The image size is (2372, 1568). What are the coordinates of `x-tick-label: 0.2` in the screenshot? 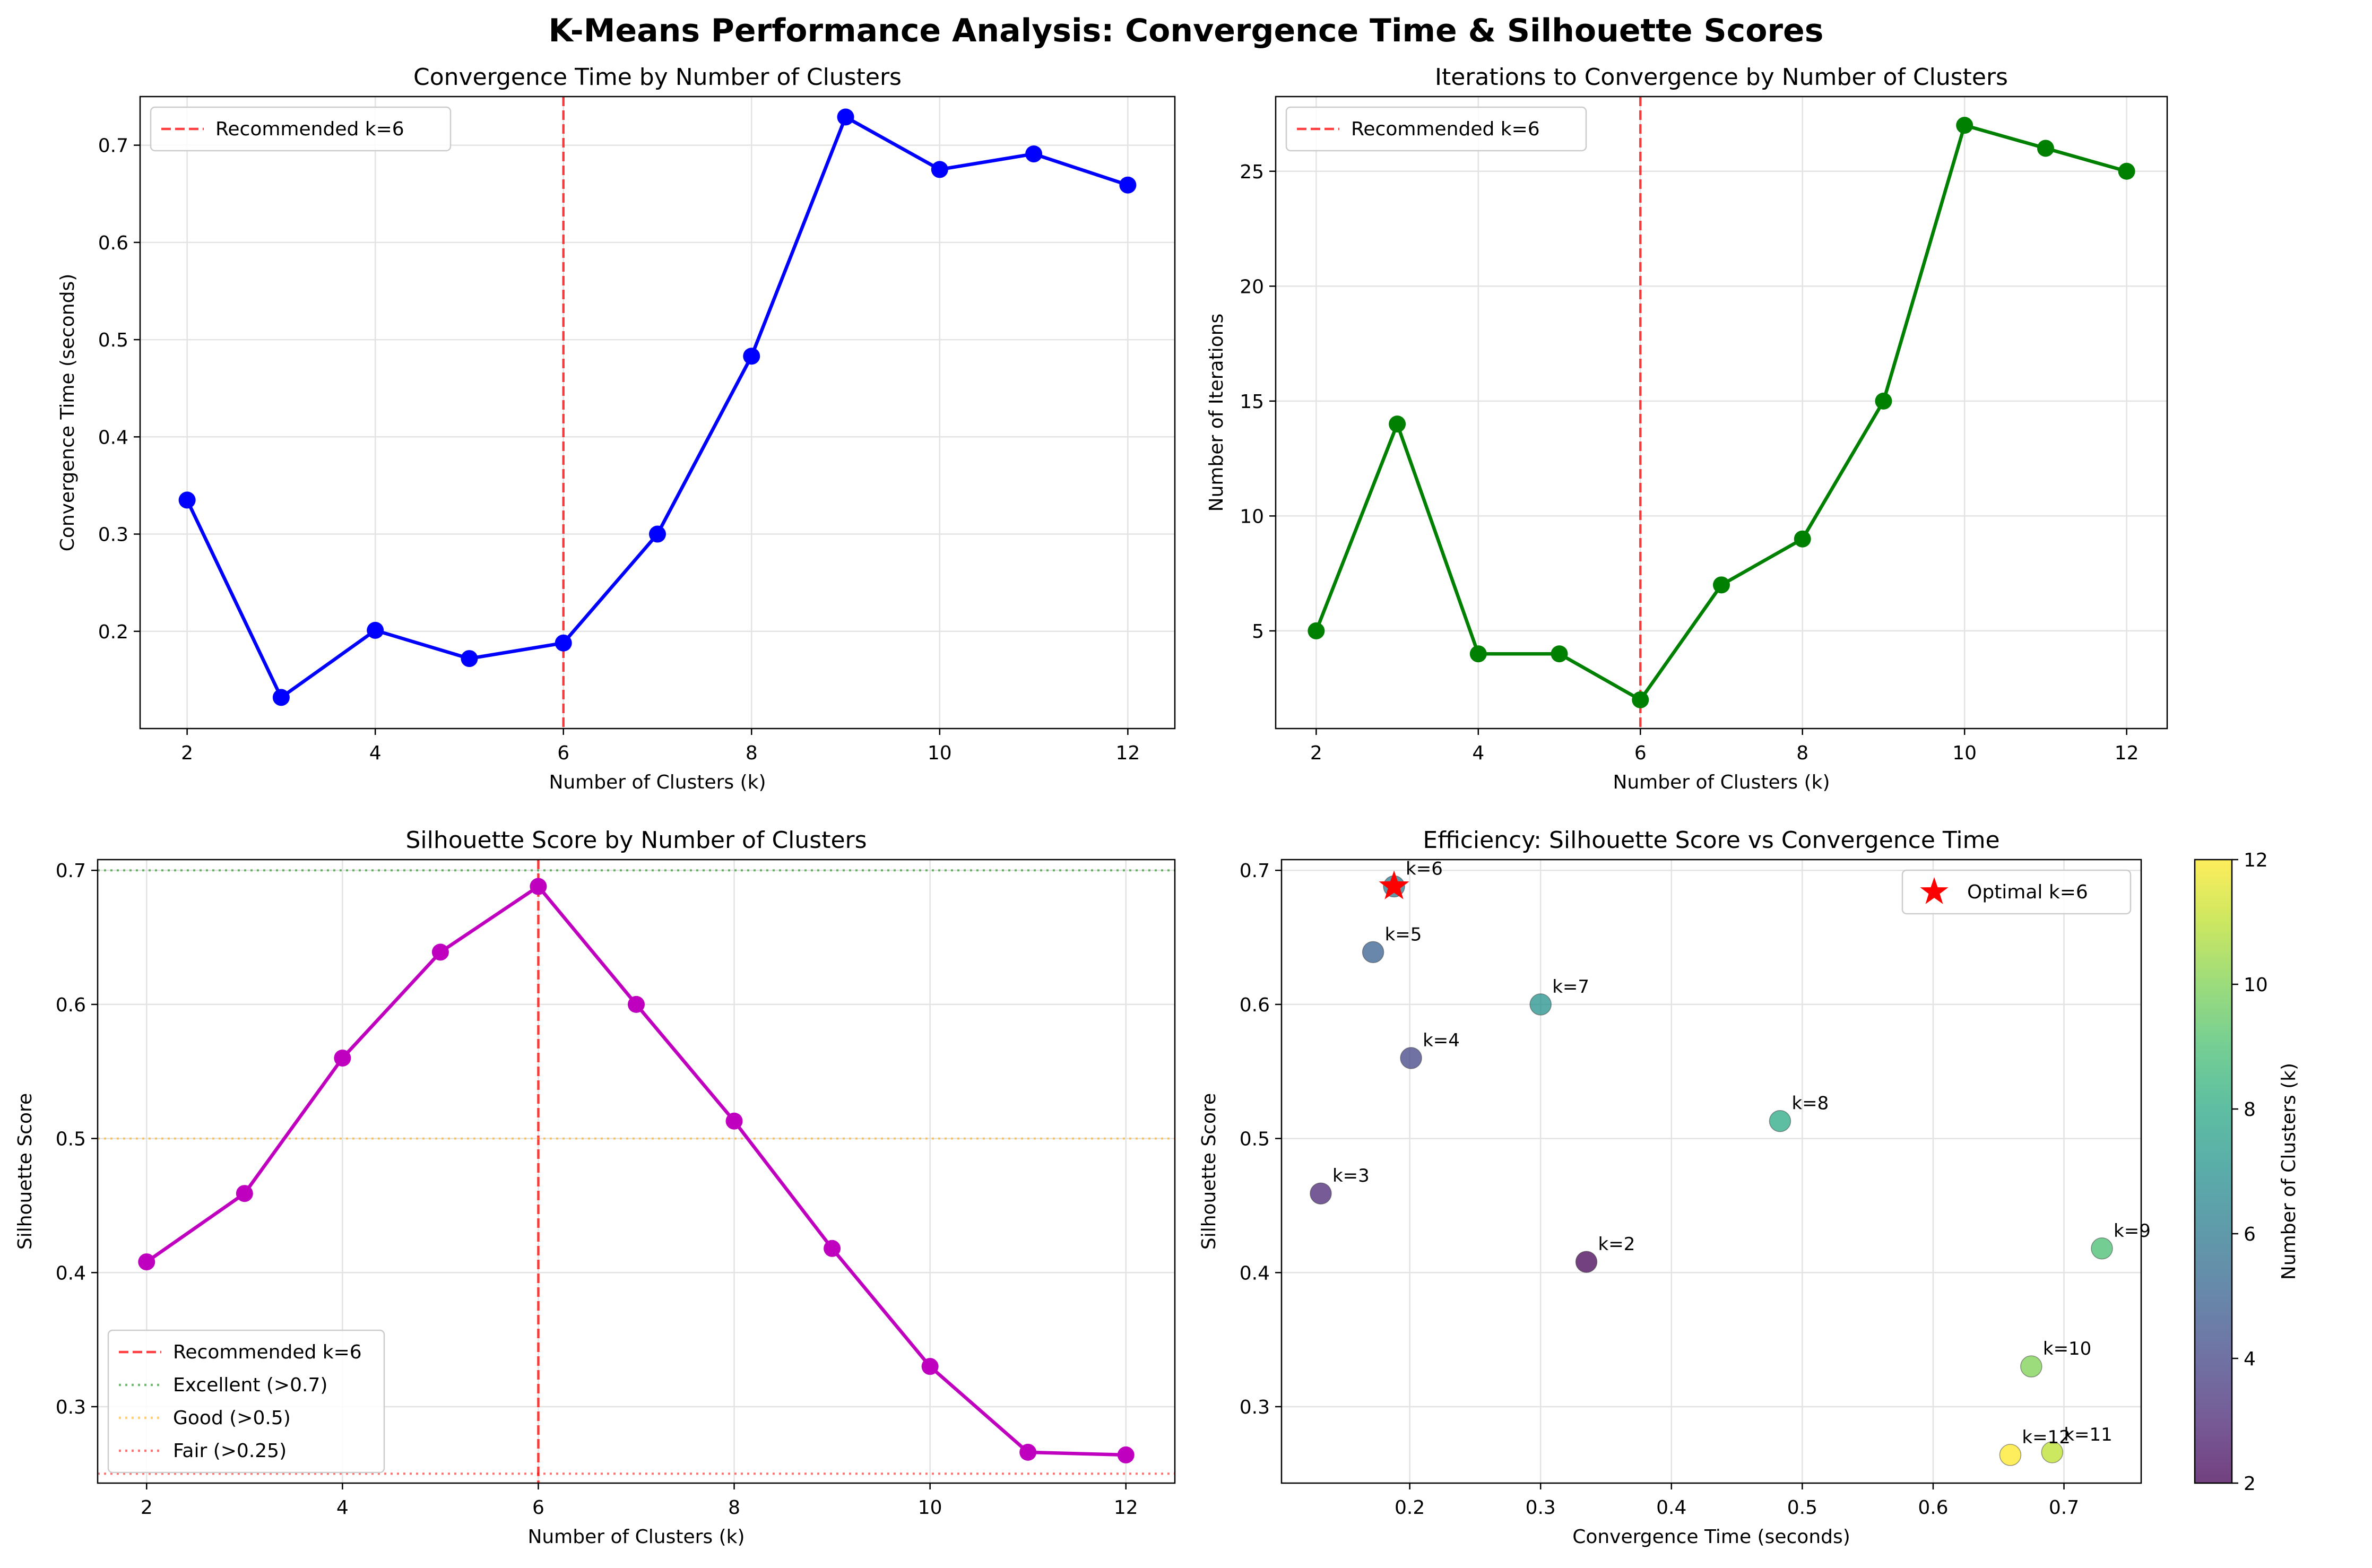 It's located at (1410, 1508).